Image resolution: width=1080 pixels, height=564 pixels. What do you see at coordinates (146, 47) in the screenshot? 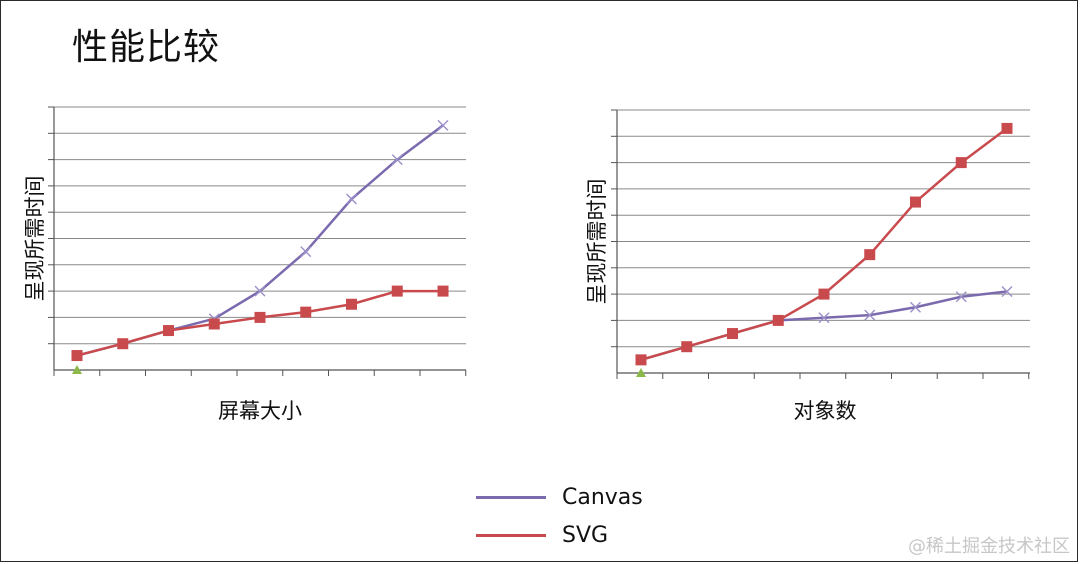
I see `page-title: 性能比较` at bounding box center [146, 47].